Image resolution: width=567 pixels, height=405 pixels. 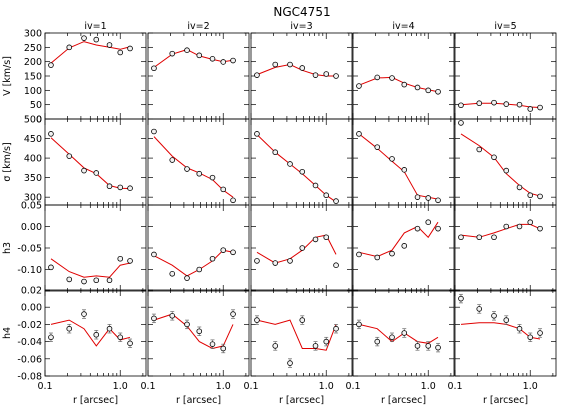 I want to click on y-tick-label: 400, so click(x=33, y=159).